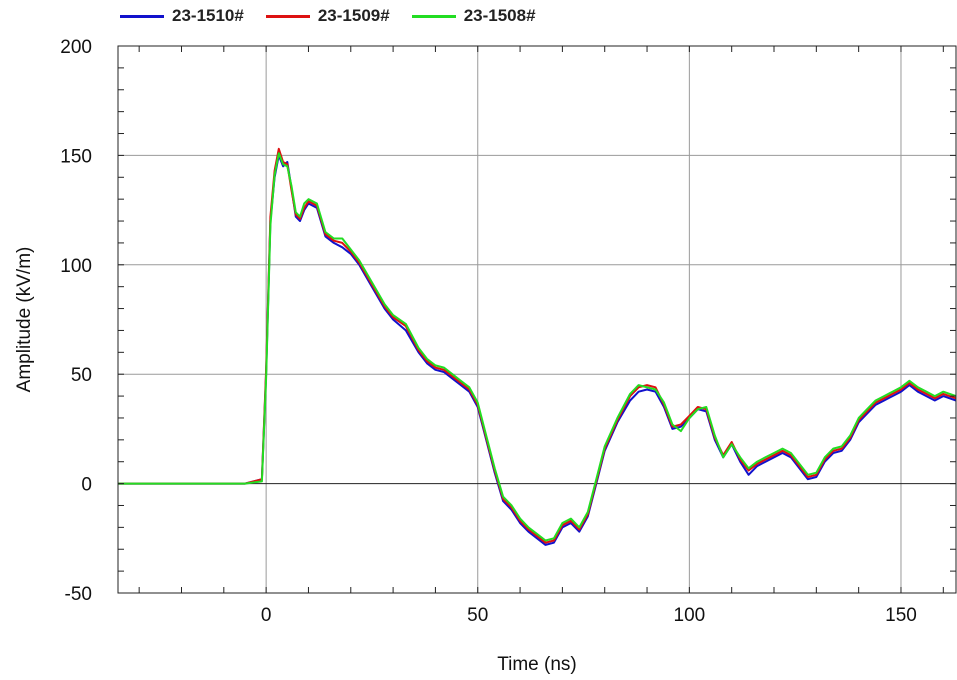 Image resolution: width=957 pixels, height=680 pixels. What do you see at coordinates (266, 615) in the screenshot?
I see `x-tick-label: 0` at bounding box center [266, 615].